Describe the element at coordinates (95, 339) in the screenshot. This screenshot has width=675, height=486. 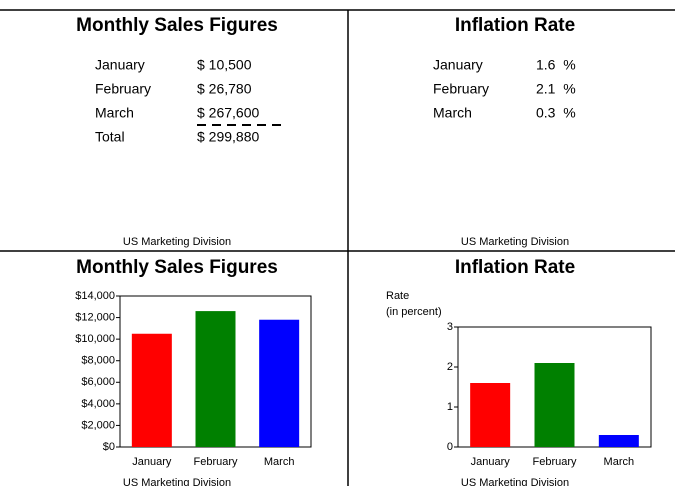
I see `y-tick-label: $10,000` at that location.